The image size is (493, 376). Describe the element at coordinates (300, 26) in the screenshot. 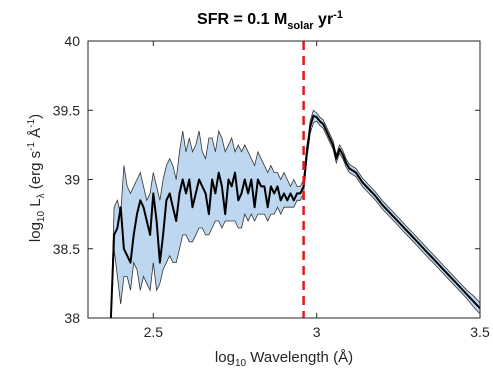

I see `chart-title-subscript: solar` at that location.